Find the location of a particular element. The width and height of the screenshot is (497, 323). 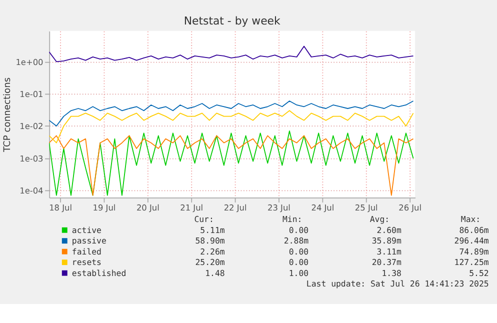

x-tick-label: 25 Jul is located at coordinates (366, 207).